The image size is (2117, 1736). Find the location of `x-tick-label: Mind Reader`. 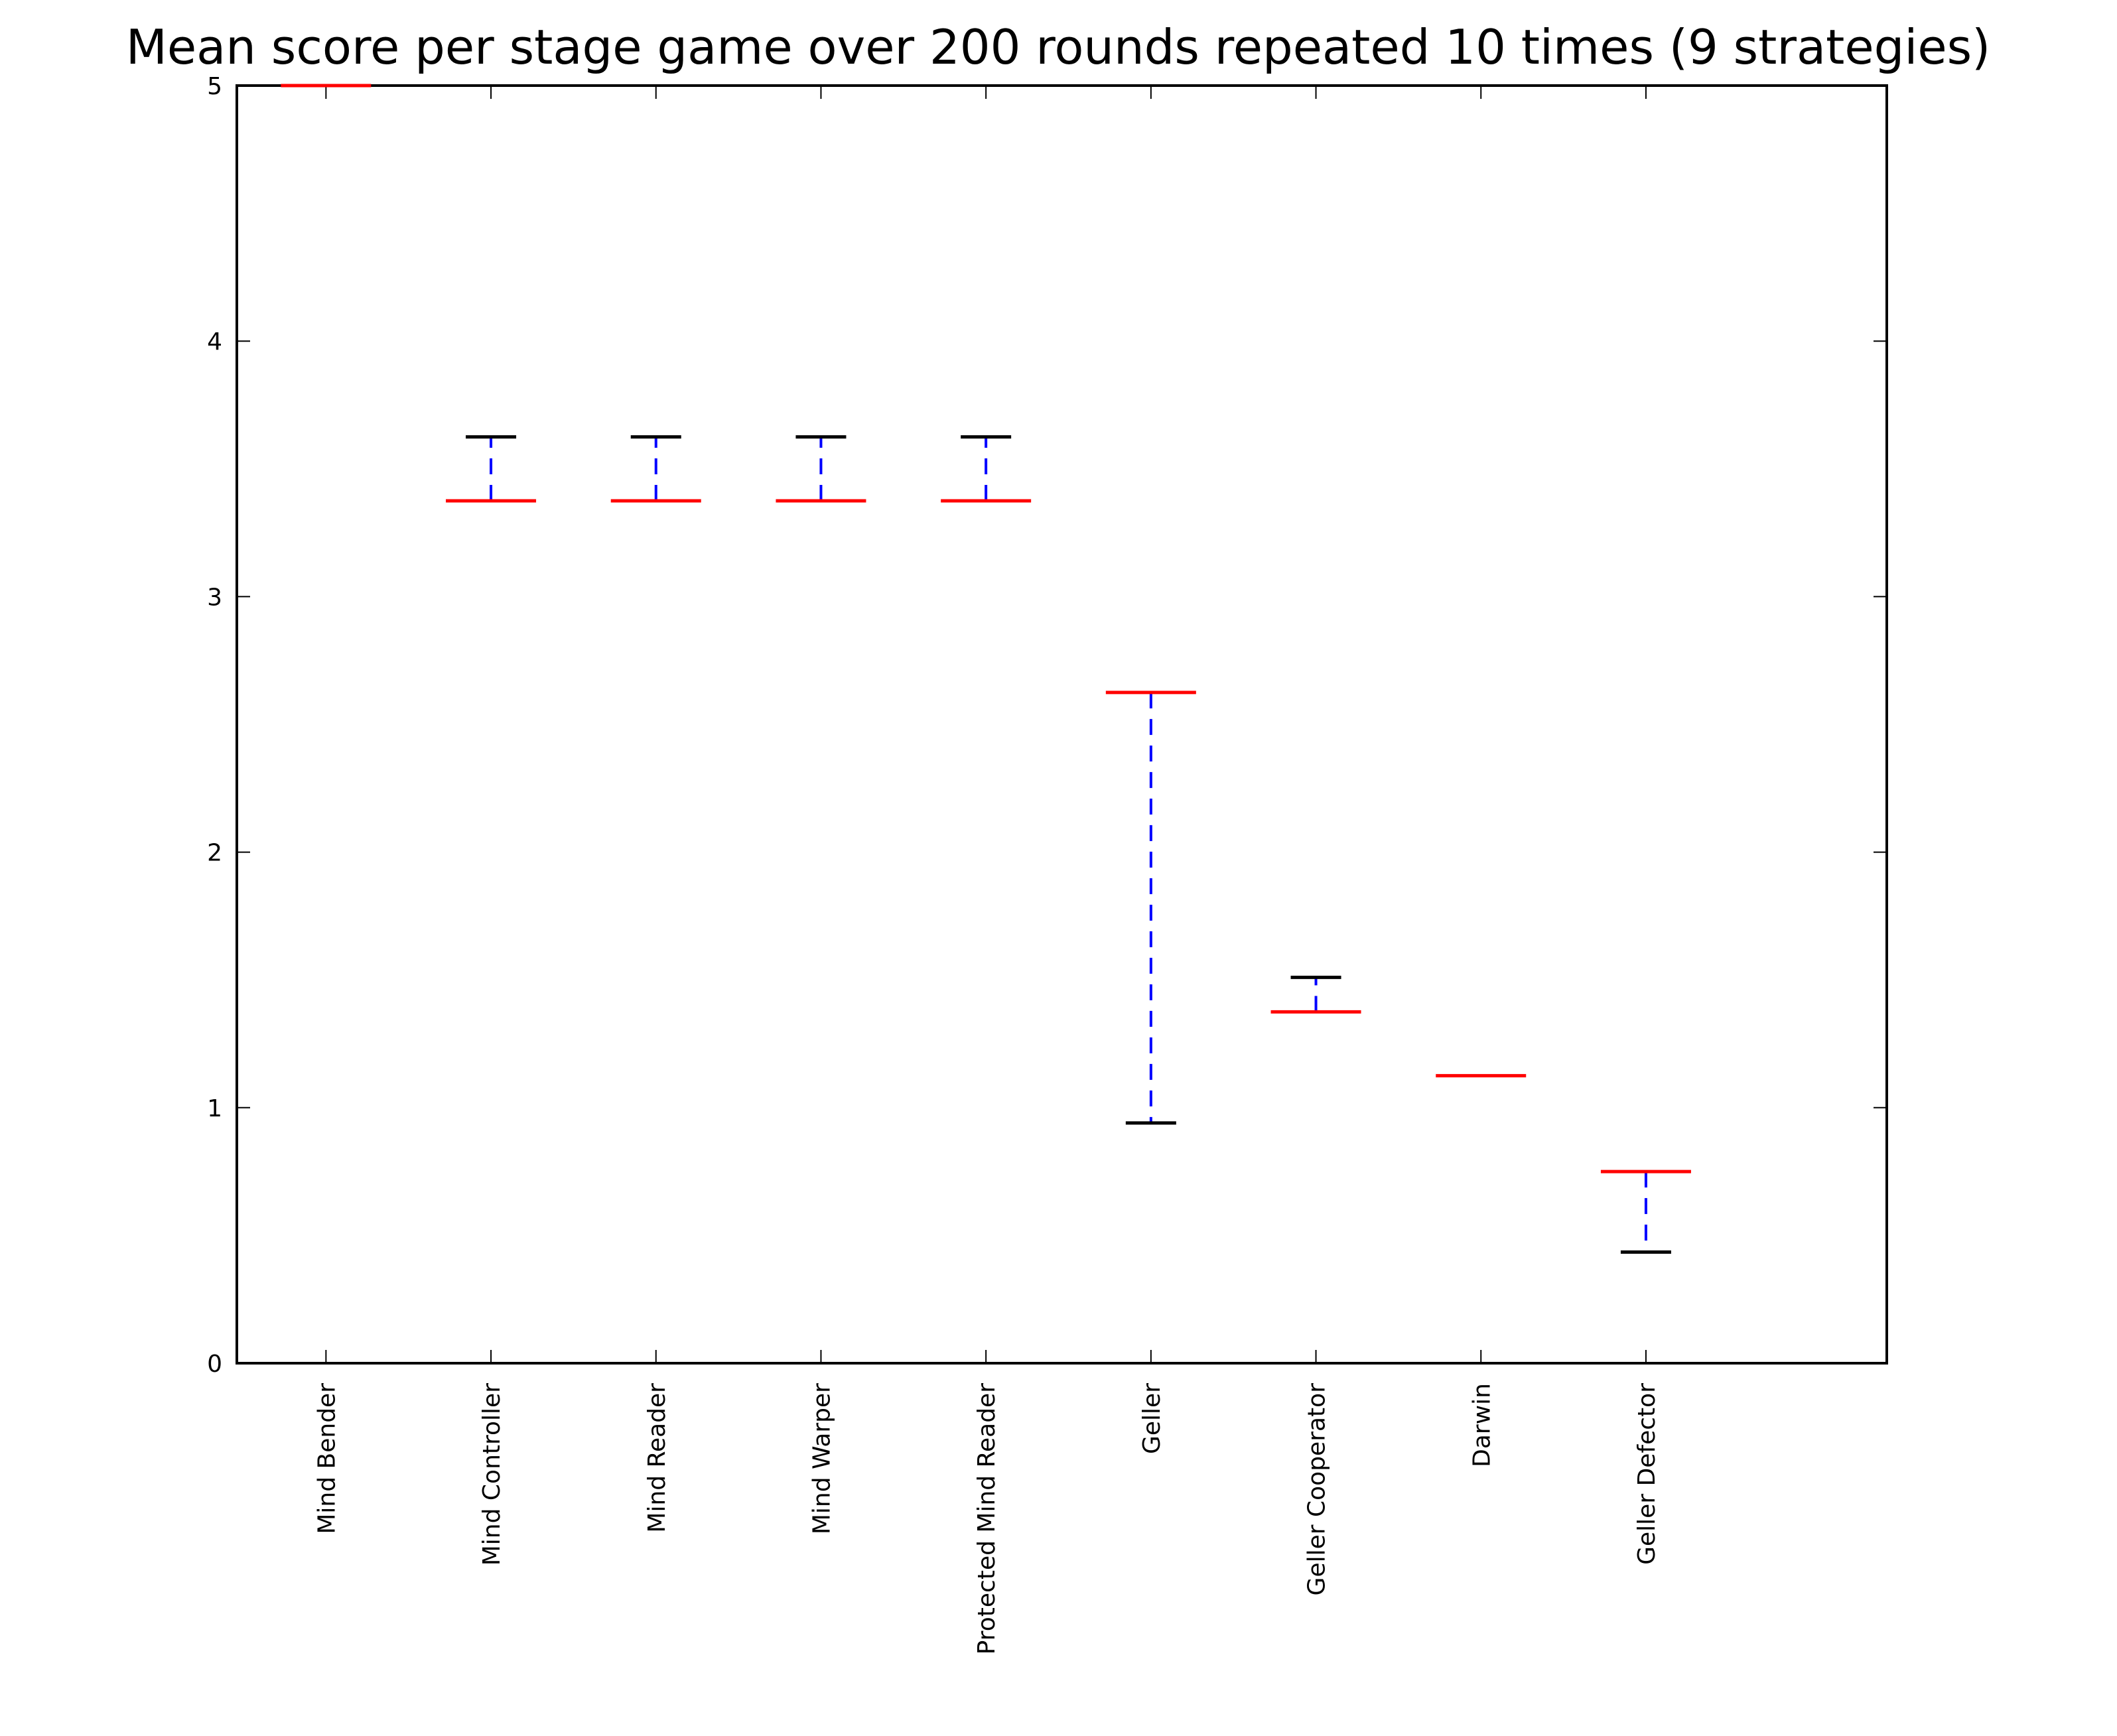

x-tick-label: Mind Reader is located at coordinates (657, 1458).